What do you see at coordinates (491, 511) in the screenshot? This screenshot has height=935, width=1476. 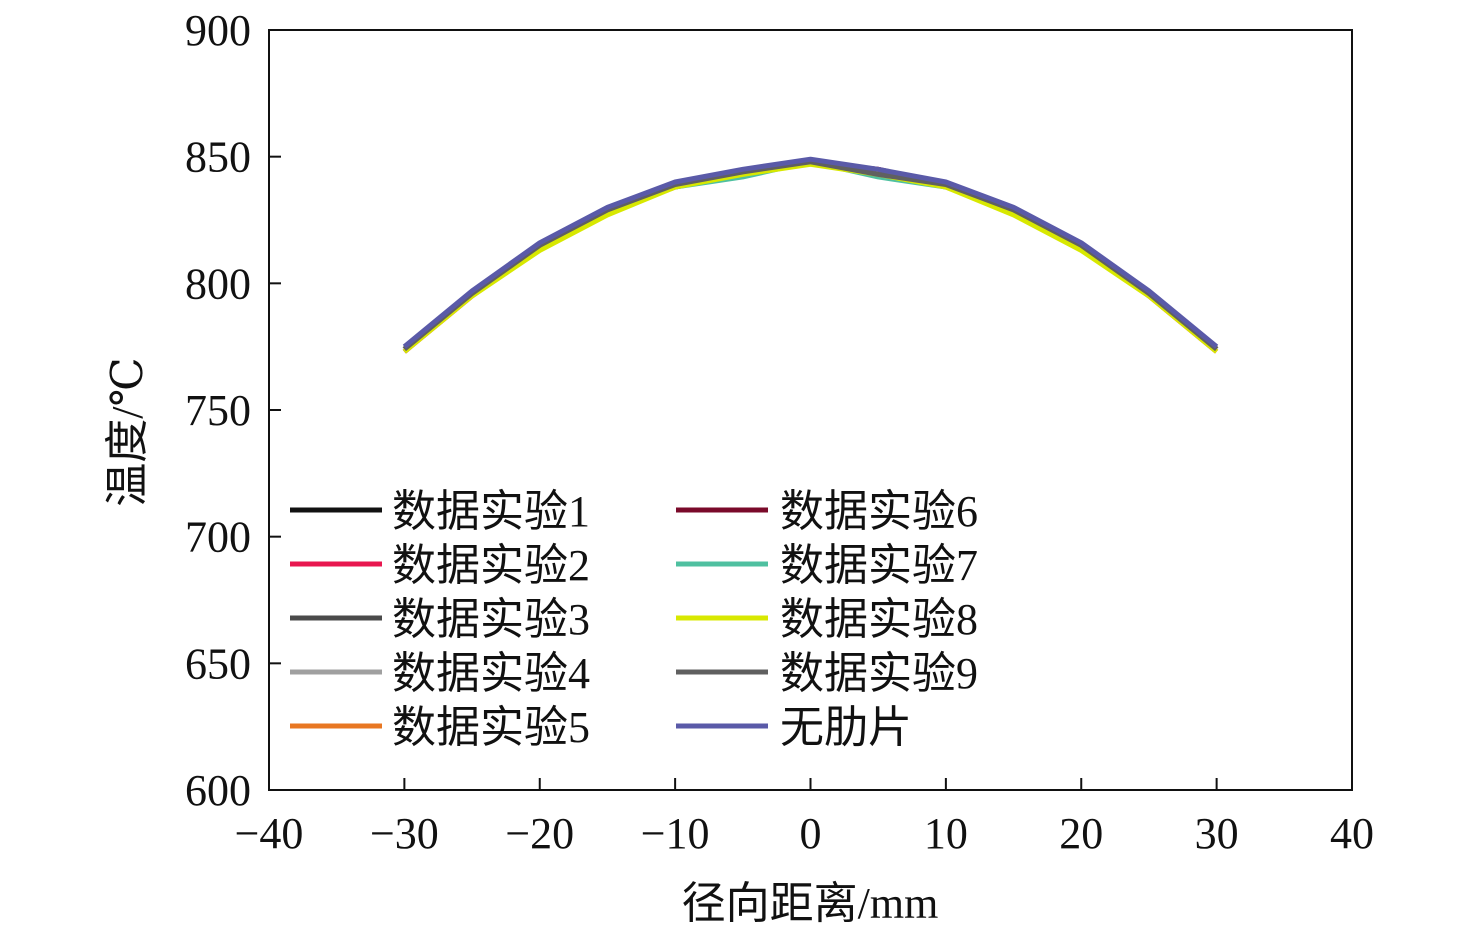 I see `legend-label: 数据实验1` at bounding box center [491, 511].